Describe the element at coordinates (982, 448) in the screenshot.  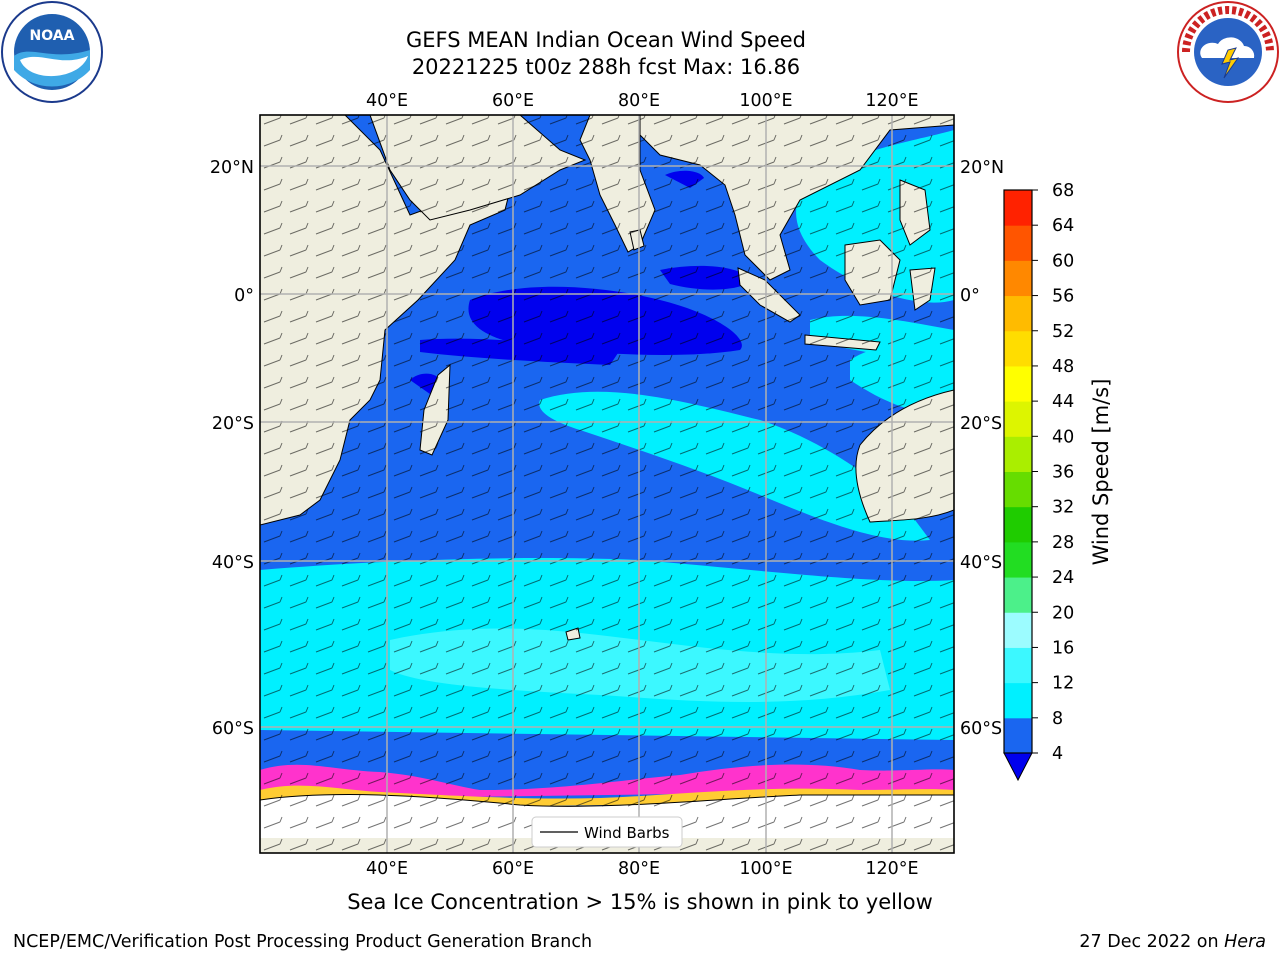
I see `lat-labels-right: 20°N 0° 20°S 40°S 60°S` at that location.